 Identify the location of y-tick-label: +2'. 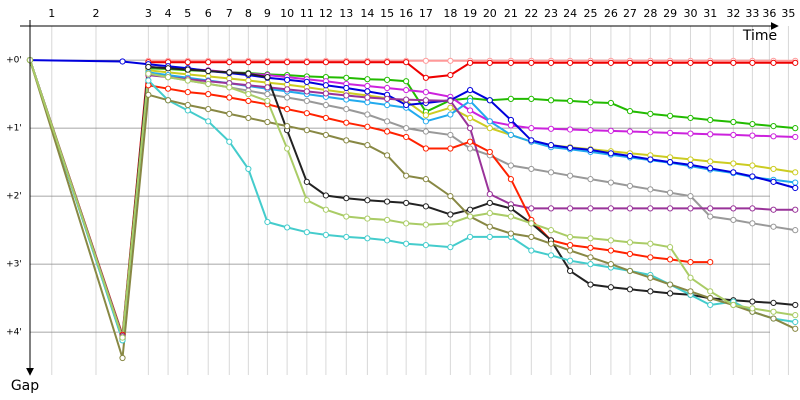
(14, 197).